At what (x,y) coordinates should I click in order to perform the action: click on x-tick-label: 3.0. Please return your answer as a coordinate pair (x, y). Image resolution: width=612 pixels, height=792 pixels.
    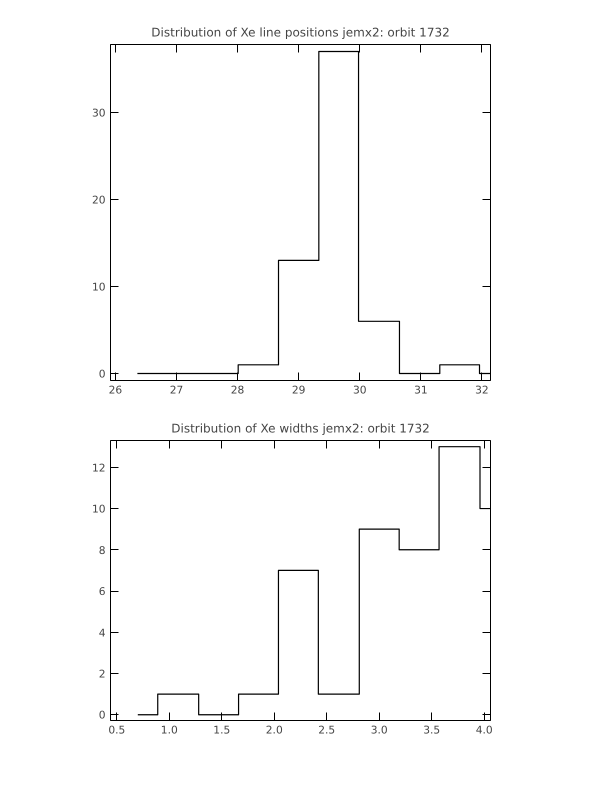
    Looking at the image, I should click on (379, 730).